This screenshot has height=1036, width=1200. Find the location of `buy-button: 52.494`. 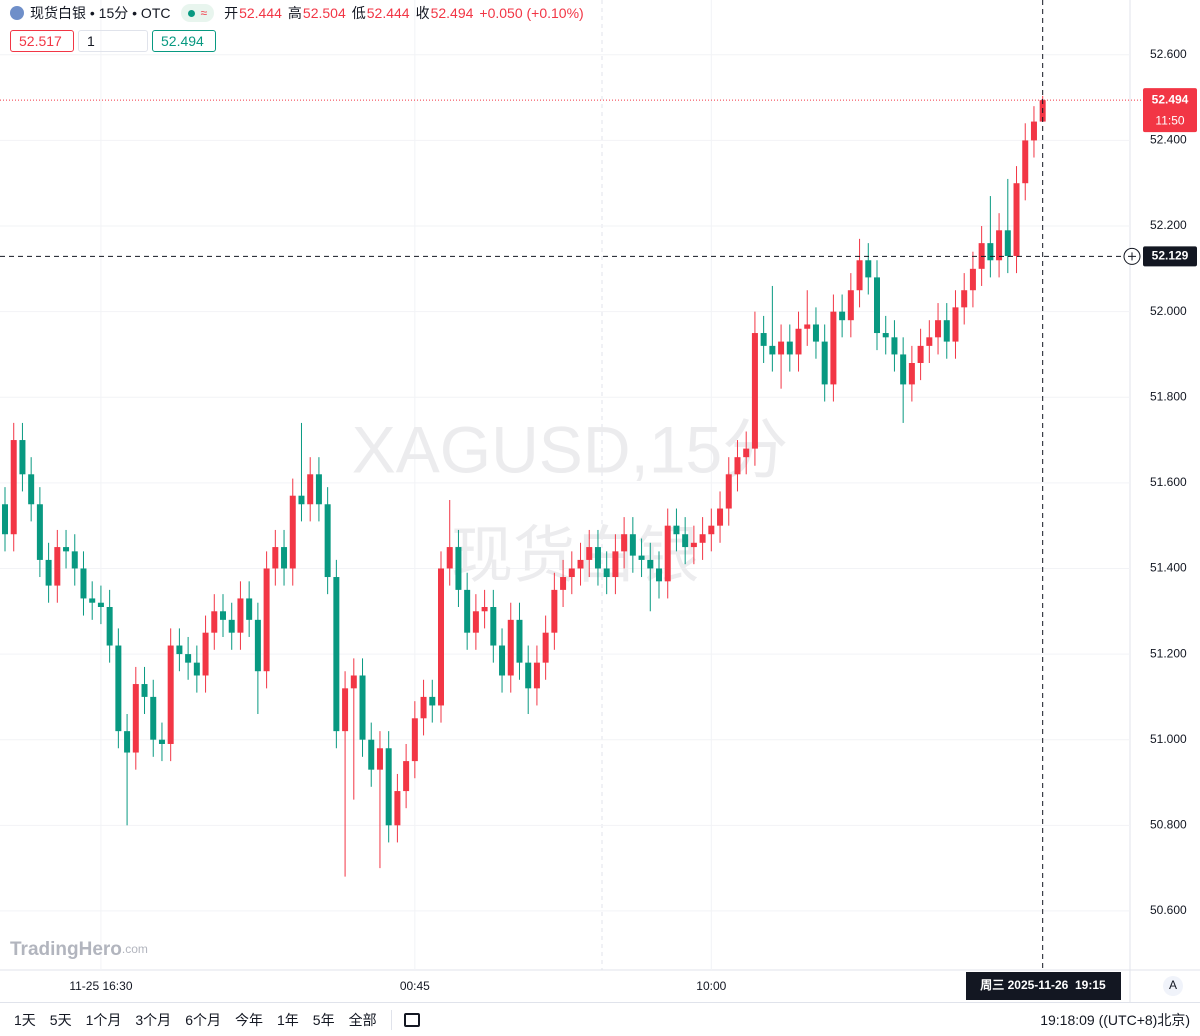

buy-button: 52.494 is located at coordinates (184, 41).